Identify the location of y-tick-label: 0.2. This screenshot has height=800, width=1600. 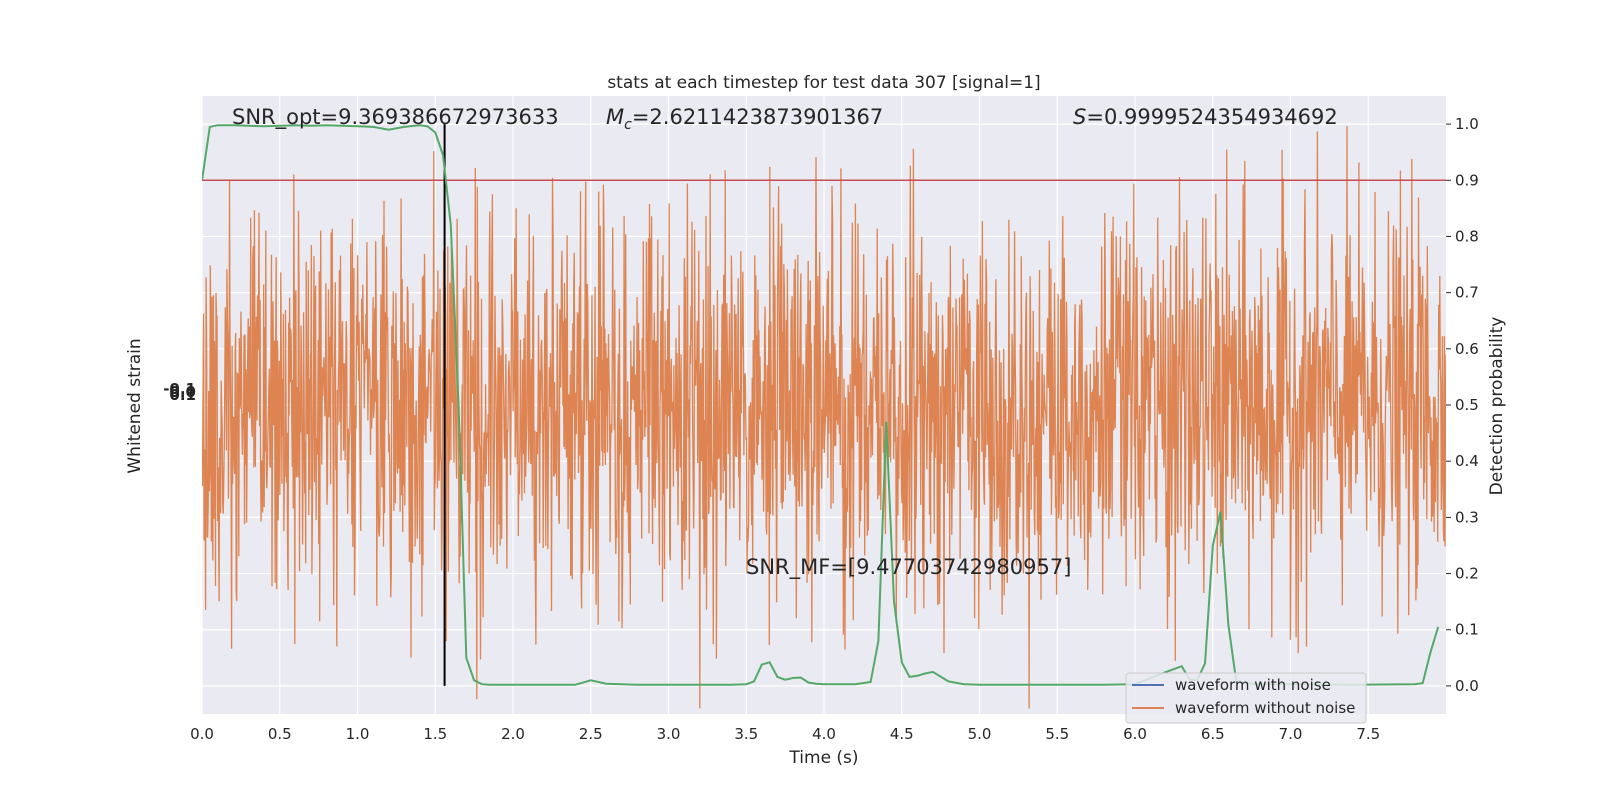
(1467, 574).